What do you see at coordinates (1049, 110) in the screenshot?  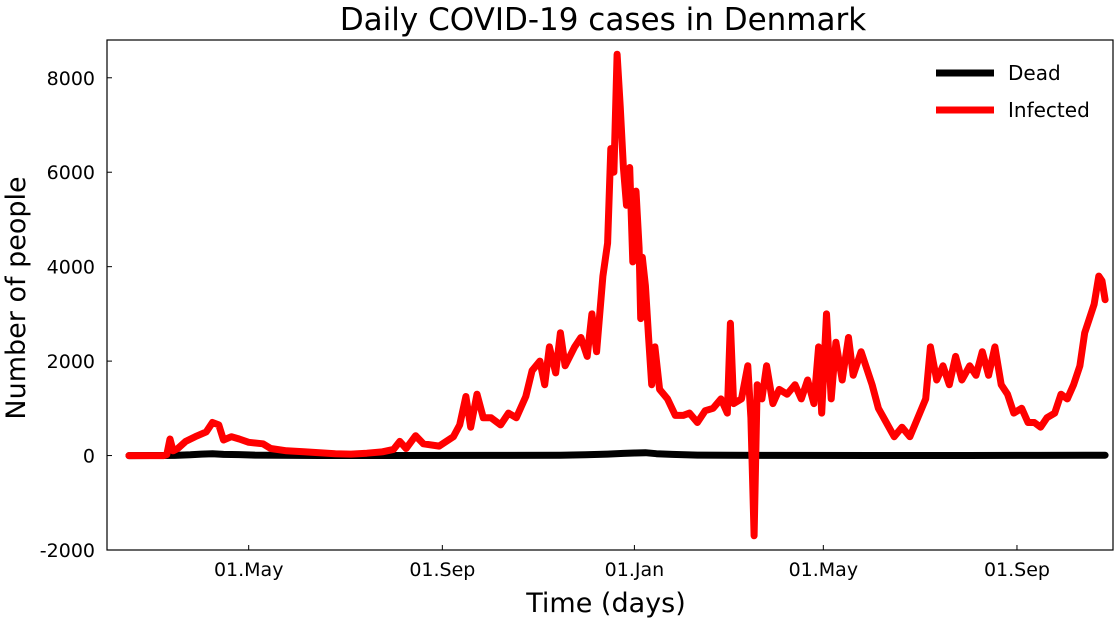 I see `legend-infected-label: Infected` at bounding box center [1049, 110].